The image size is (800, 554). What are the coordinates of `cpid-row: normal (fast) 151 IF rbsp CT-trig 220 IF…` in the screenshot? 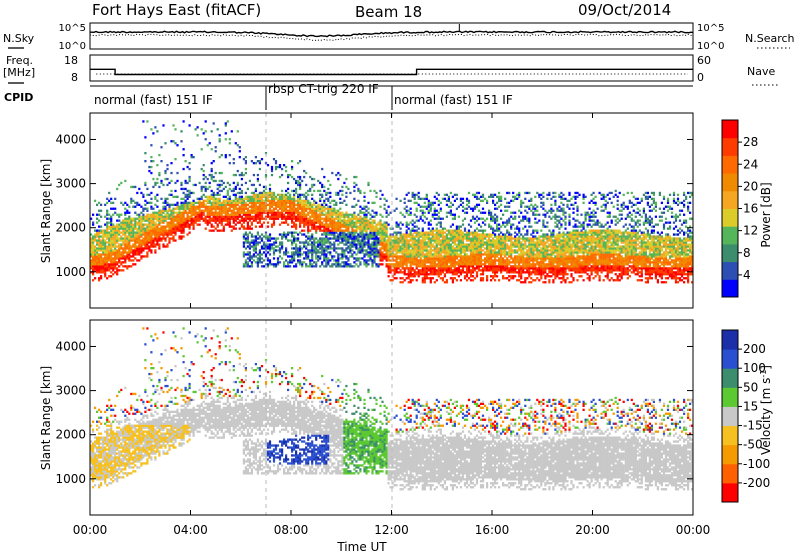 It's located at (391, 96).